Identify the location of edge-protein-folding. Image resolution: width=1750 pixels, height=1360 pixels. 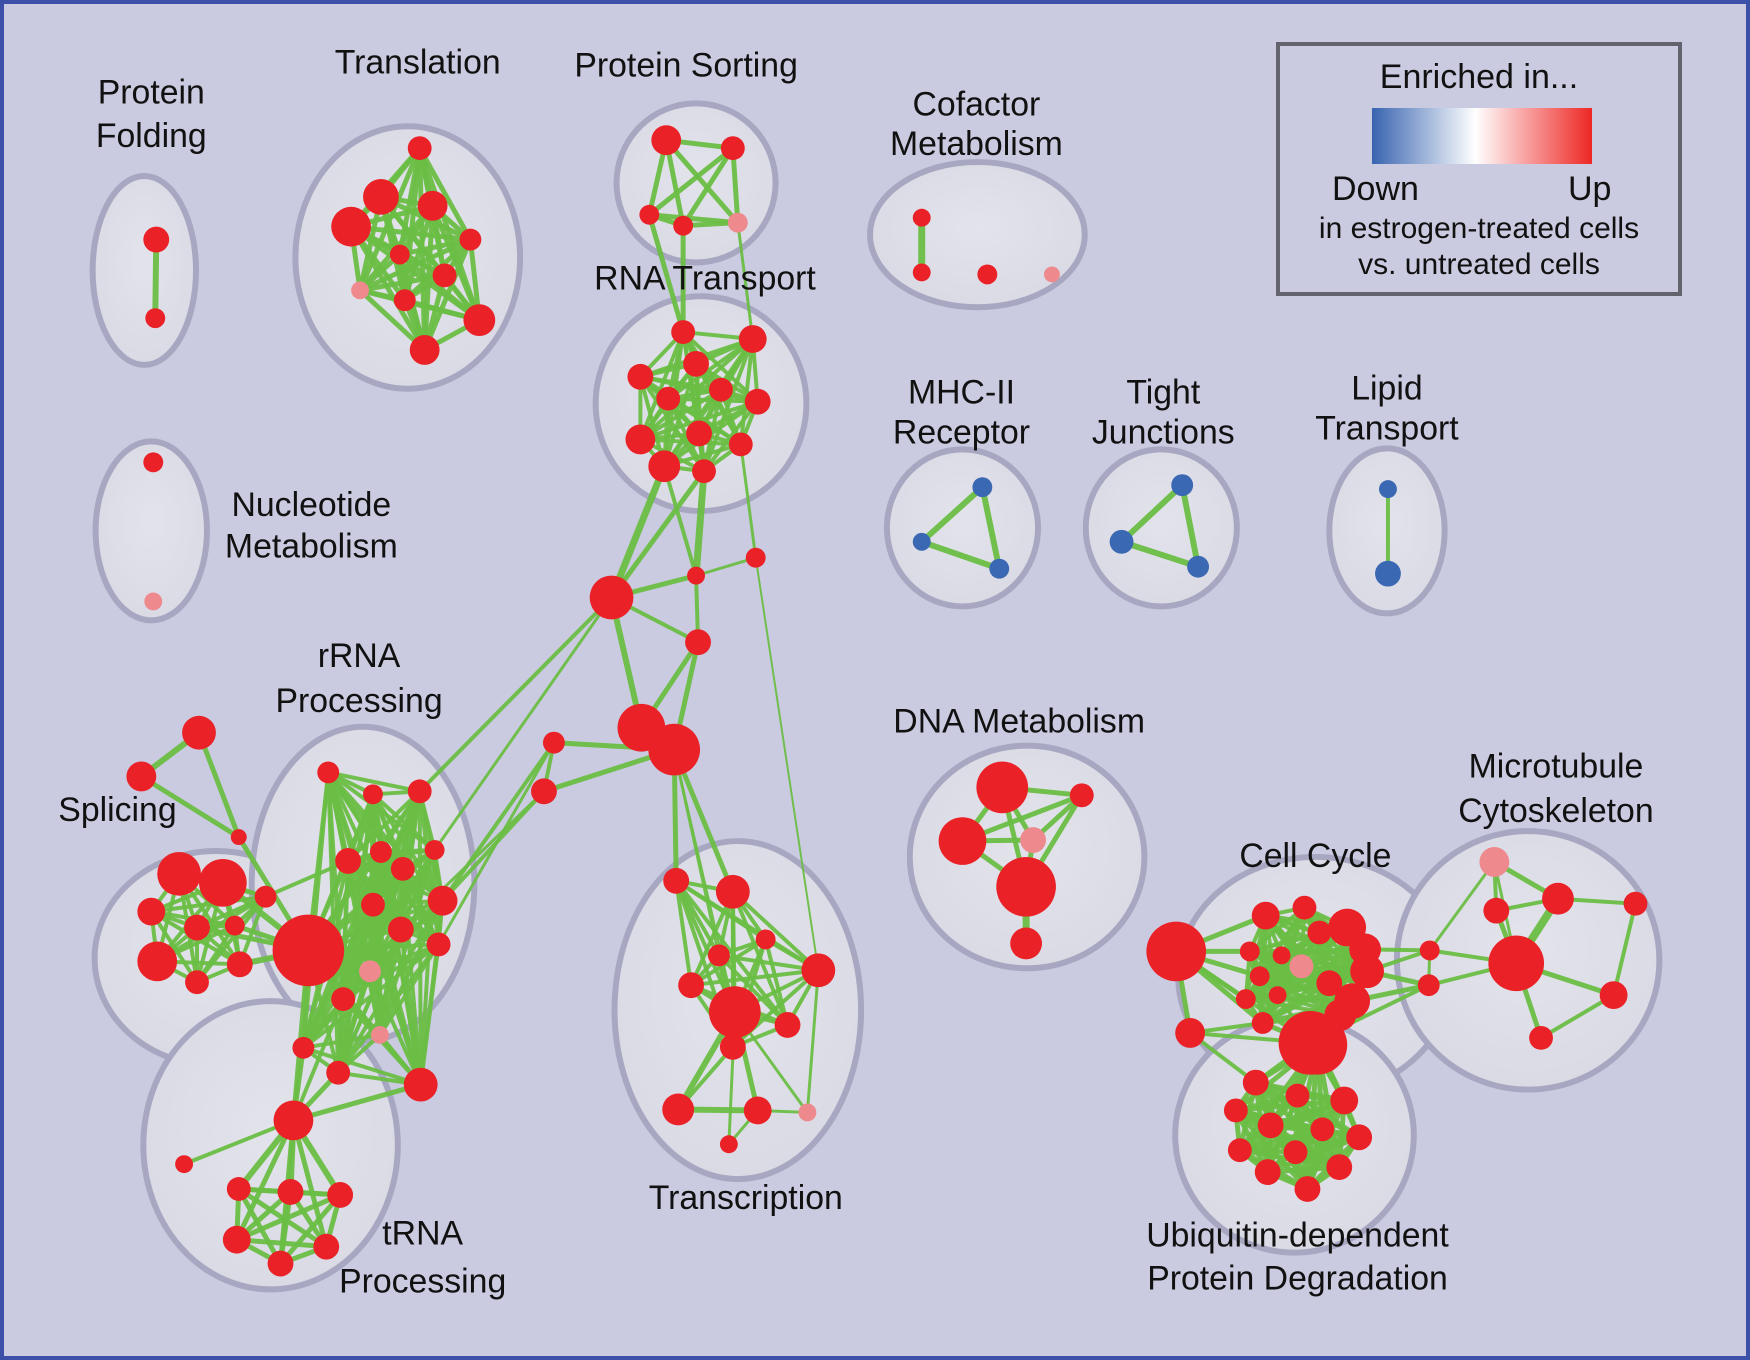
(156, 279).